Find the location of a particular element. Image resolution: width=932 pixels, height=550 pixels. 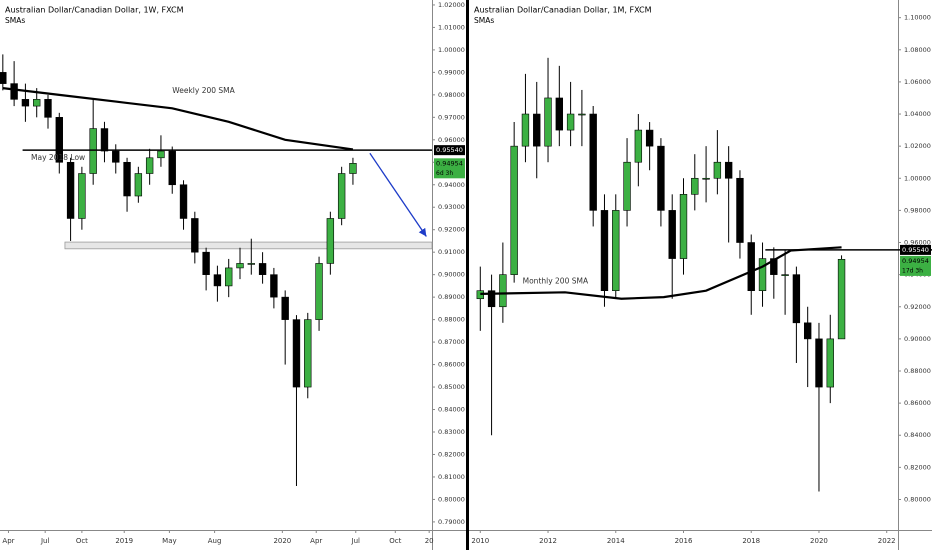

y-tick-label: 1.10000 is located at coordinates (917, 18).